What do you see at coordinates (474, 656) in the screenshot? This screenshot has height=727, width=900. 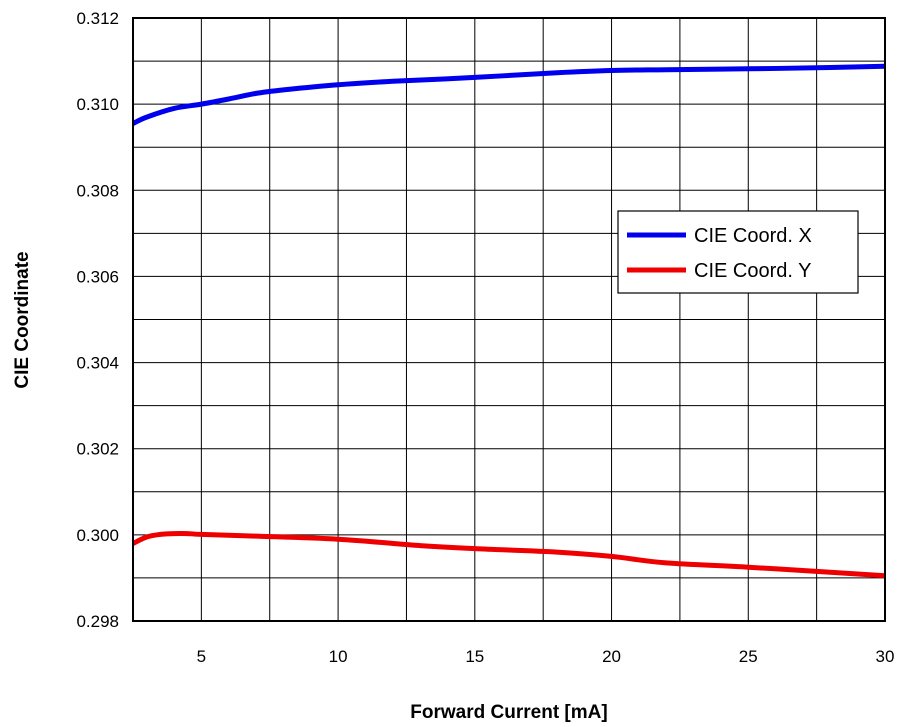 I see `x-tick-label: 15` at bounding box center [474, 656].